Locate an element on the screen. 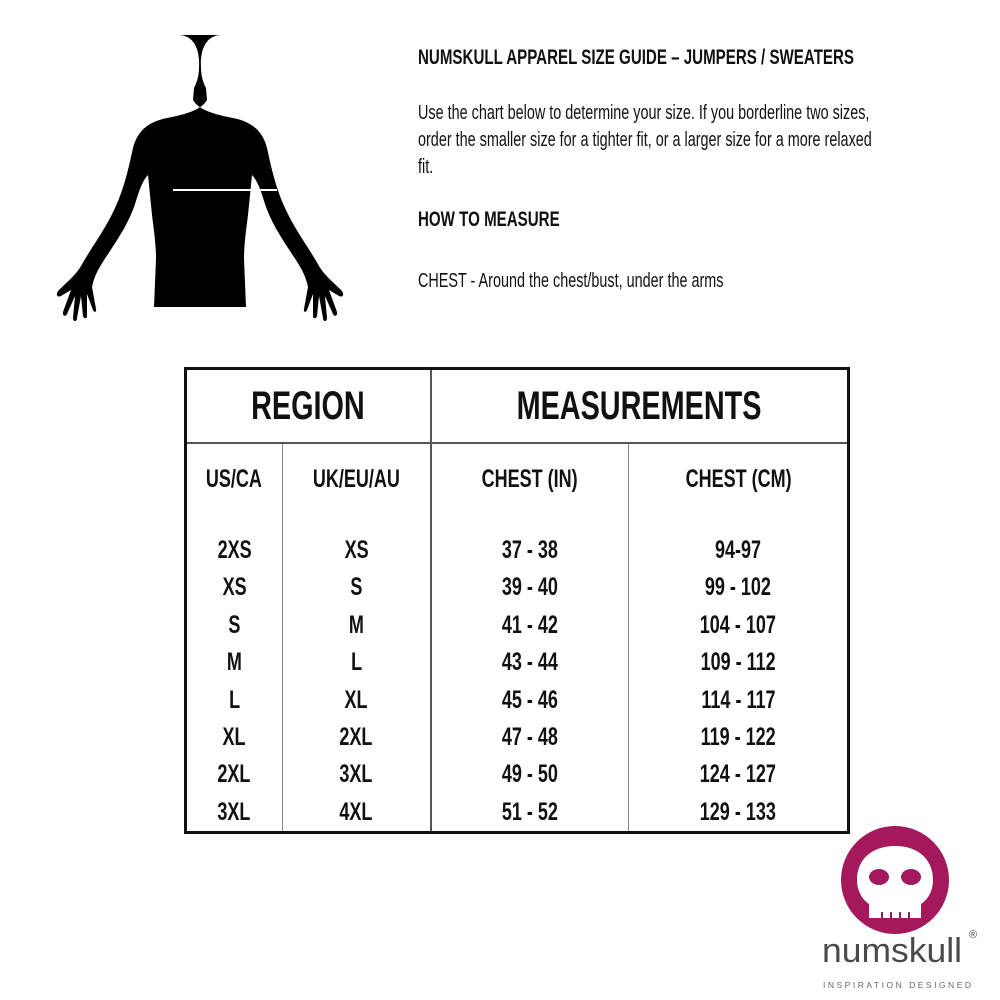 The width and height of the screenshot is (1000, 1000). body-silhouette-icon is located at coordinates (200, 178).